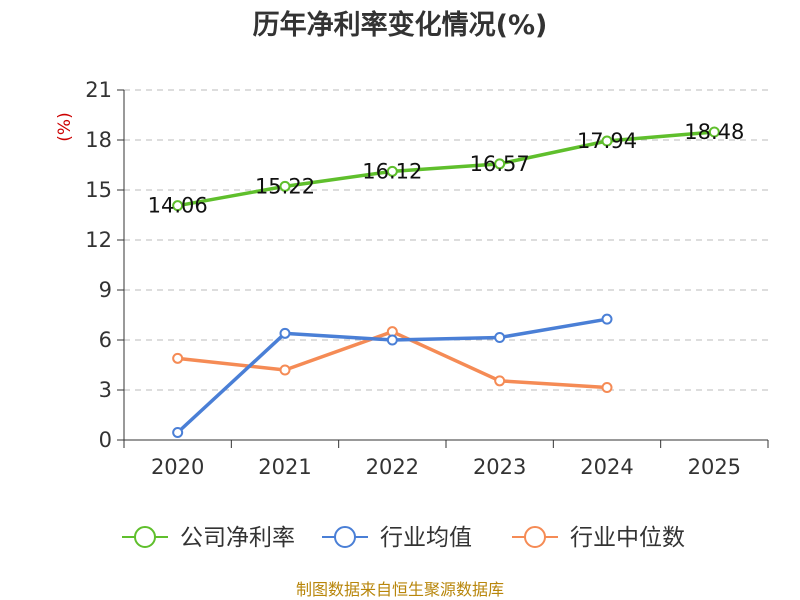 The width and height of the screenshot is (800, 600). Describe the element at coordinates (500, 381) in the screenshot. I see `data-point-2-2023` at that location.